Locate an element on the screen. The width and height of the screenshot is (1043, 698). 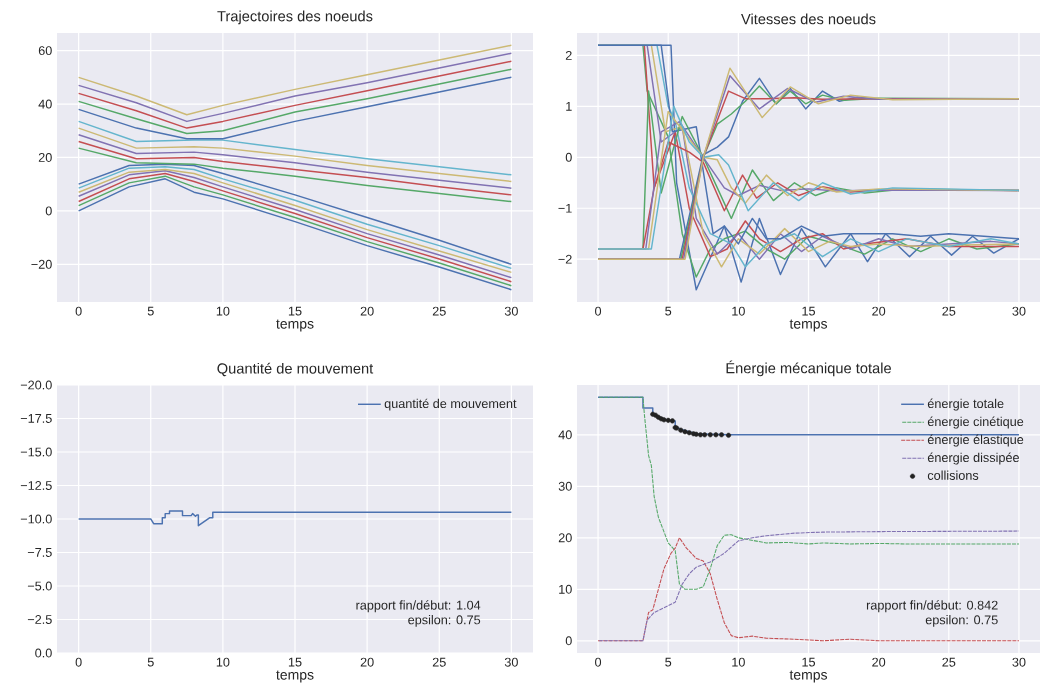
legend-label: énergie dissipée is located at coordinates (973, 458).